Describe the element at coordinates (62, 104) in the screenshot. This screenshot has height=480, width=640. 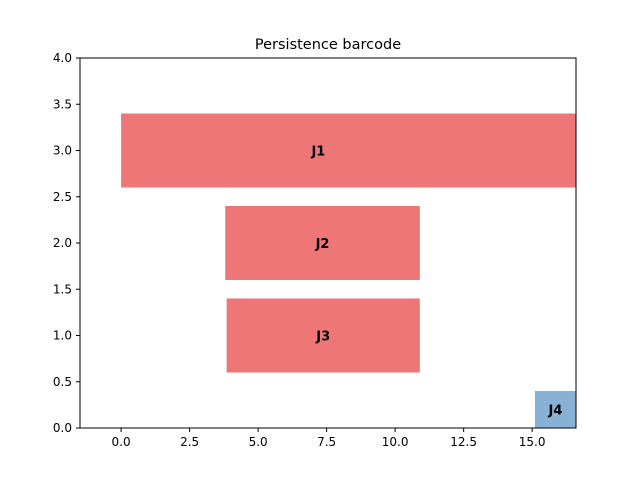
I see `y-tick-label: 3.5` at that location.